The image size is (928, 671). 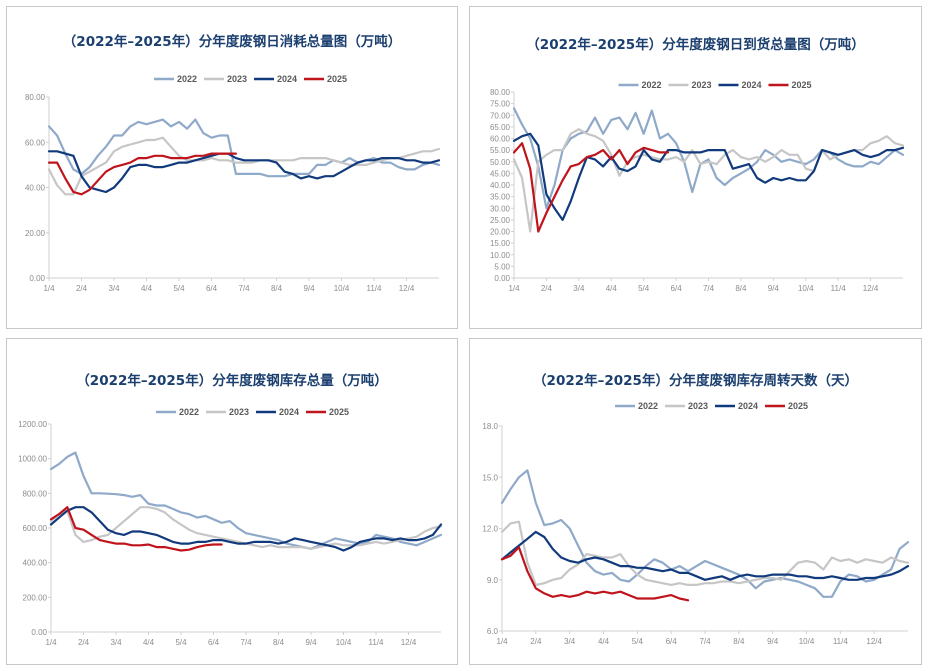 What do you see at coordinates (500, 197) in the screenshot?
I see `y-tick-label: 35.00` at bounding box center [500, 197].